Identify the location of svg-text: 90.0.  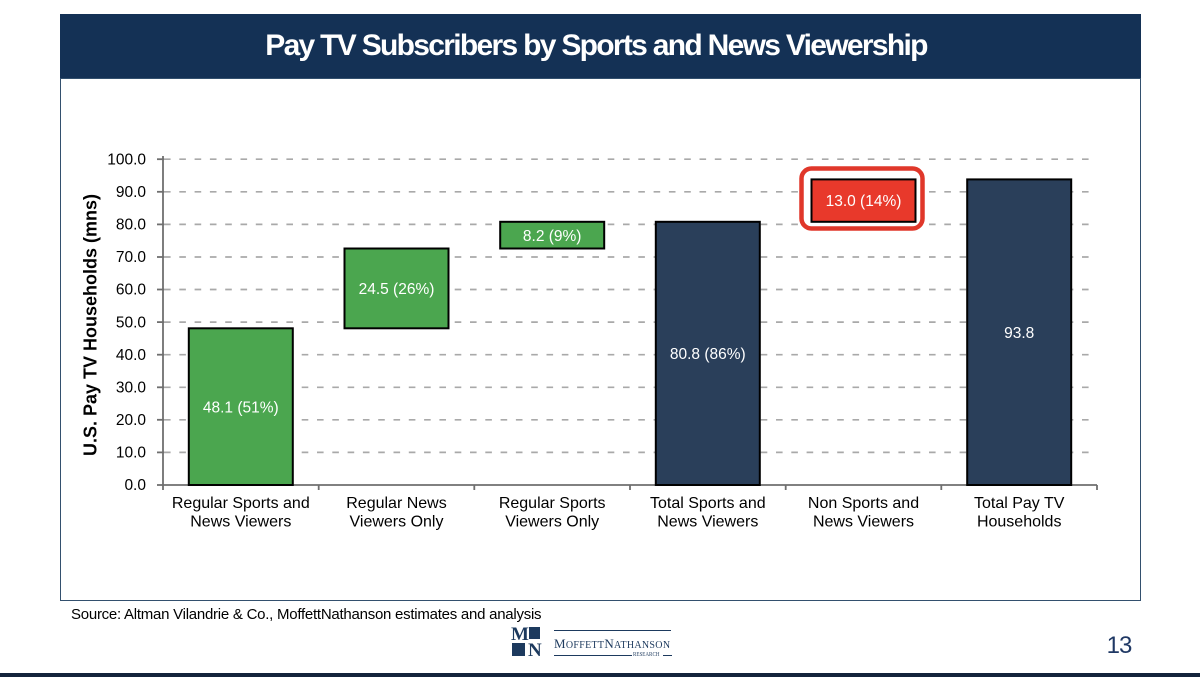
(131, 192).